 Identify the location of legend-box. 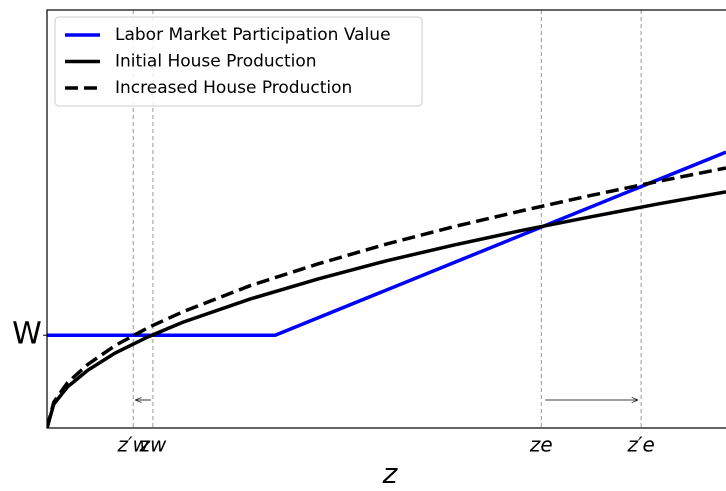
(238, 61).